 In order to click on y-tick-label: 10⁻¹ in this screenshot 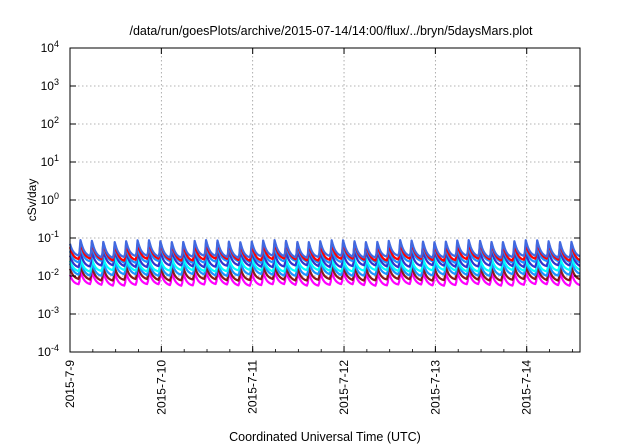, I will do `click(48, 237)`.